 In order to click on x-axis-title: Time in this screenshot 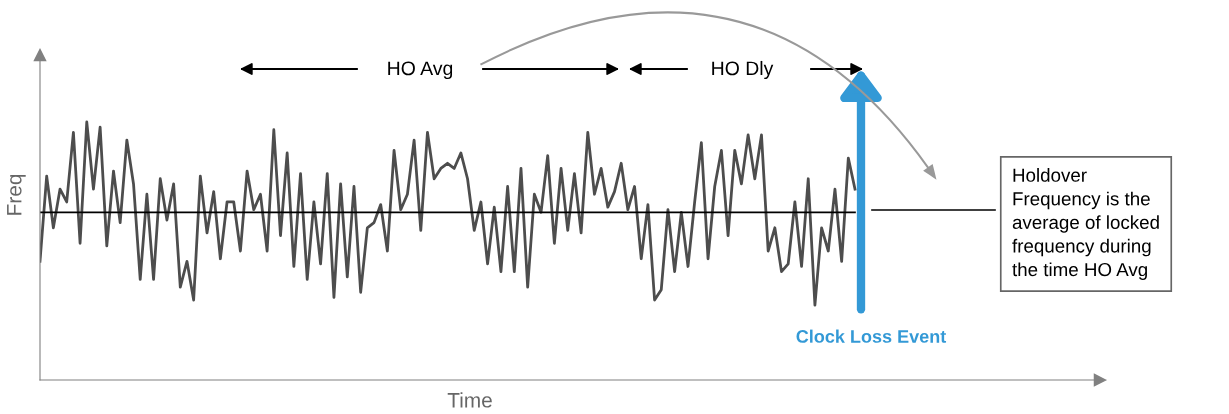, I will do `click(469, 400)`.